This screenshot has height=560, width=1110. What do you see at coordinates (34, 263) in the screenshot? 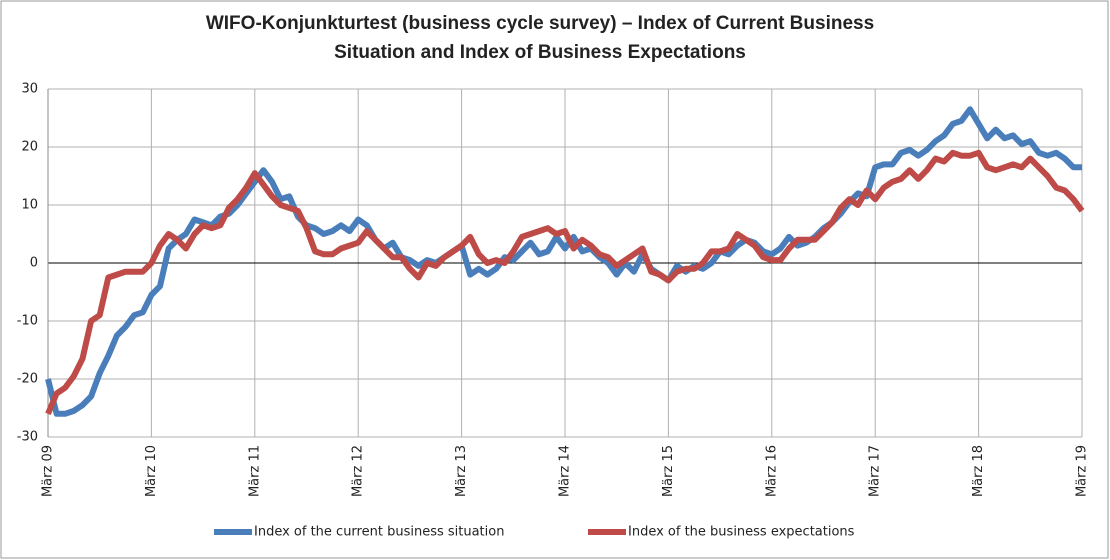
I see `y-tick-label: 0` at bounding box center [34, 263].